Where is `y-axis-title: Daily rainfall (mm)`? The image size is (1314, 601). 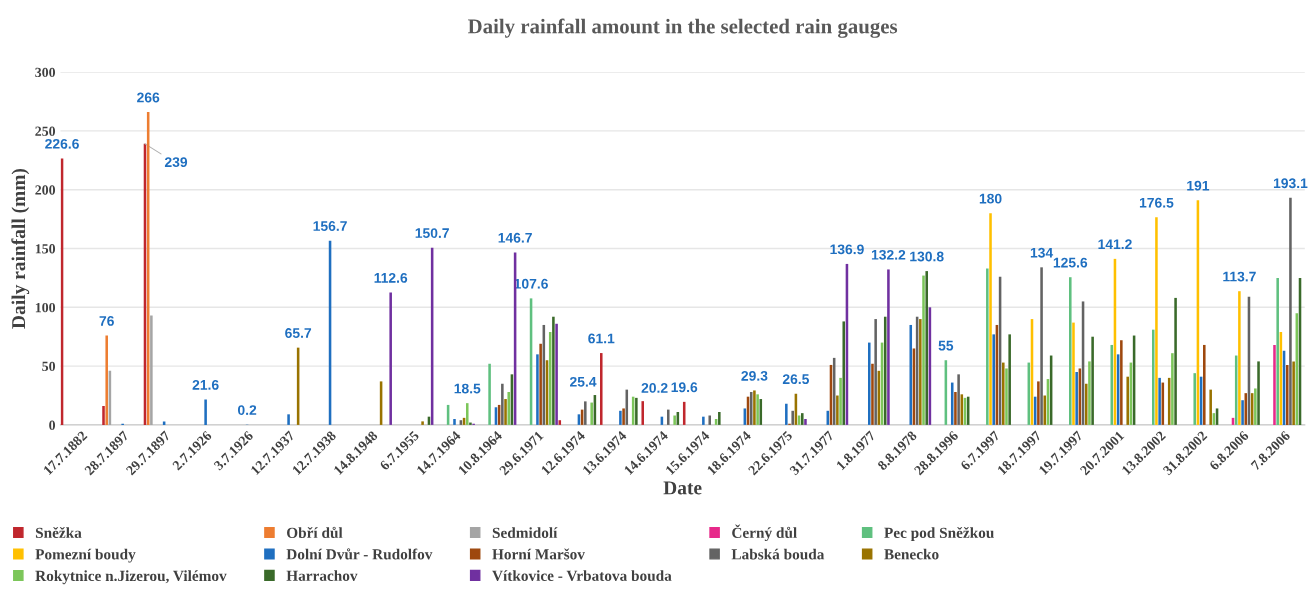 y-axis-title: Daily rainfall (mm) is located at coordinates (20, 248).